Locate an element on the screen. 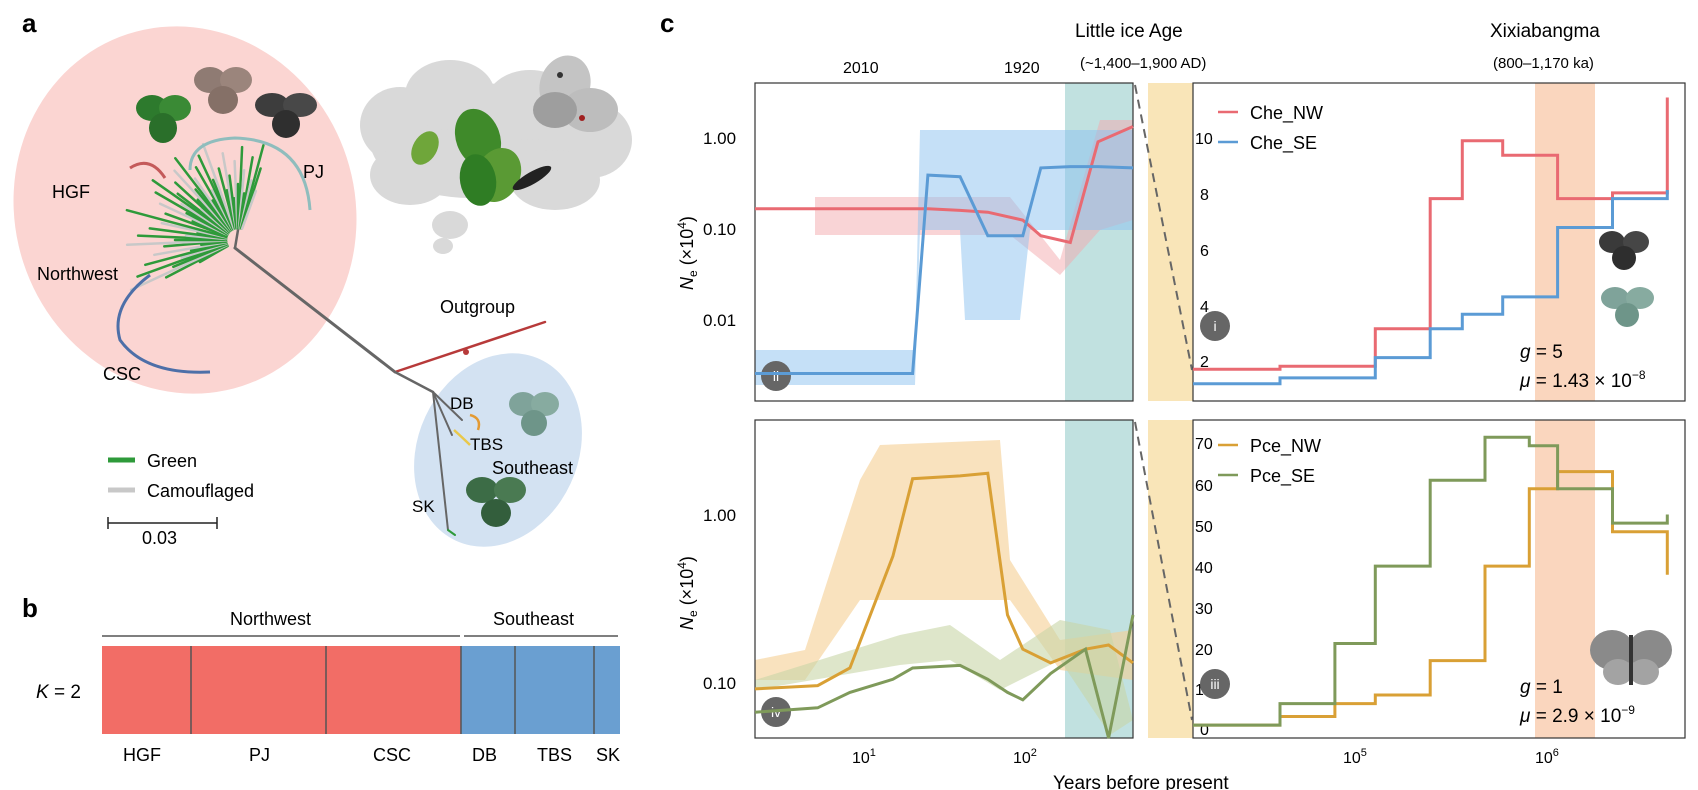 The height and width of the screenshot is (790, 1698). teal-leaf-small-icon is located at coordinates (1627, 307).